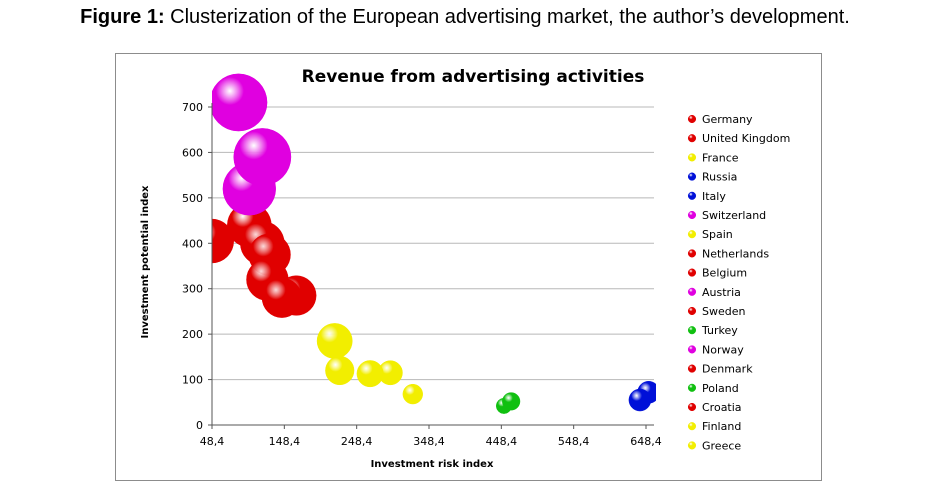 This screenshot has height=495, width=930. What do you see at coordinates (192, 107) in the screenshot?
I see `y-tick-label: 700` at bounding box center [192, 107].